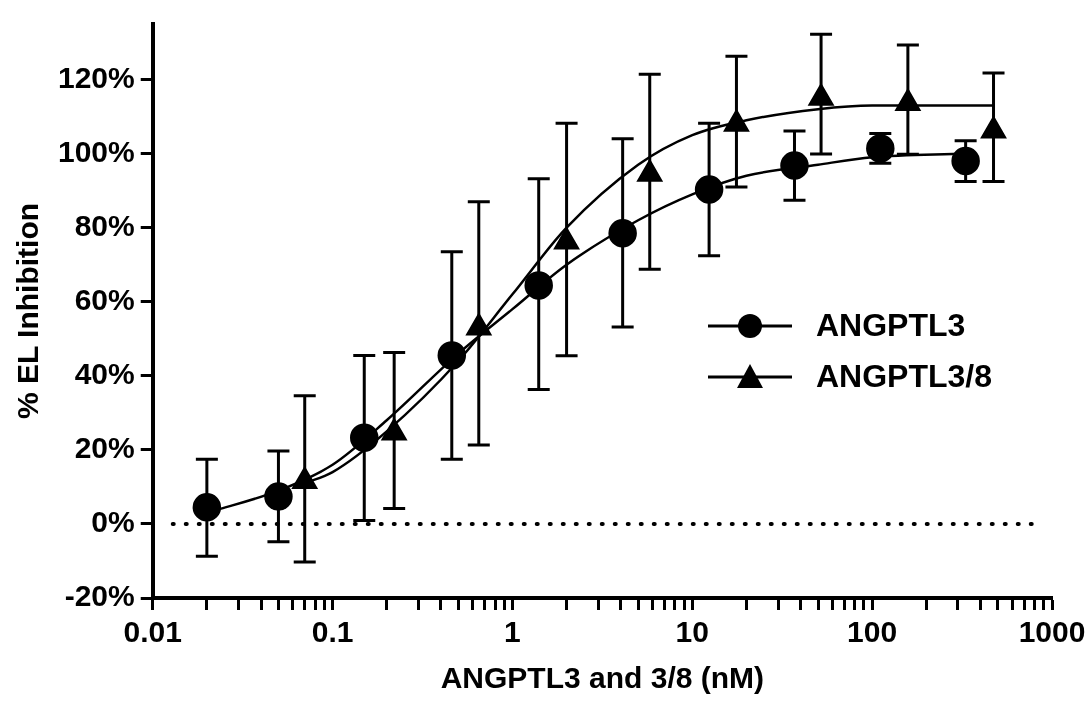  What do you see at coordinates (104, 225) in the screenshot?
I see `y-tick-label: 80%` at bounding box center [104, 225].